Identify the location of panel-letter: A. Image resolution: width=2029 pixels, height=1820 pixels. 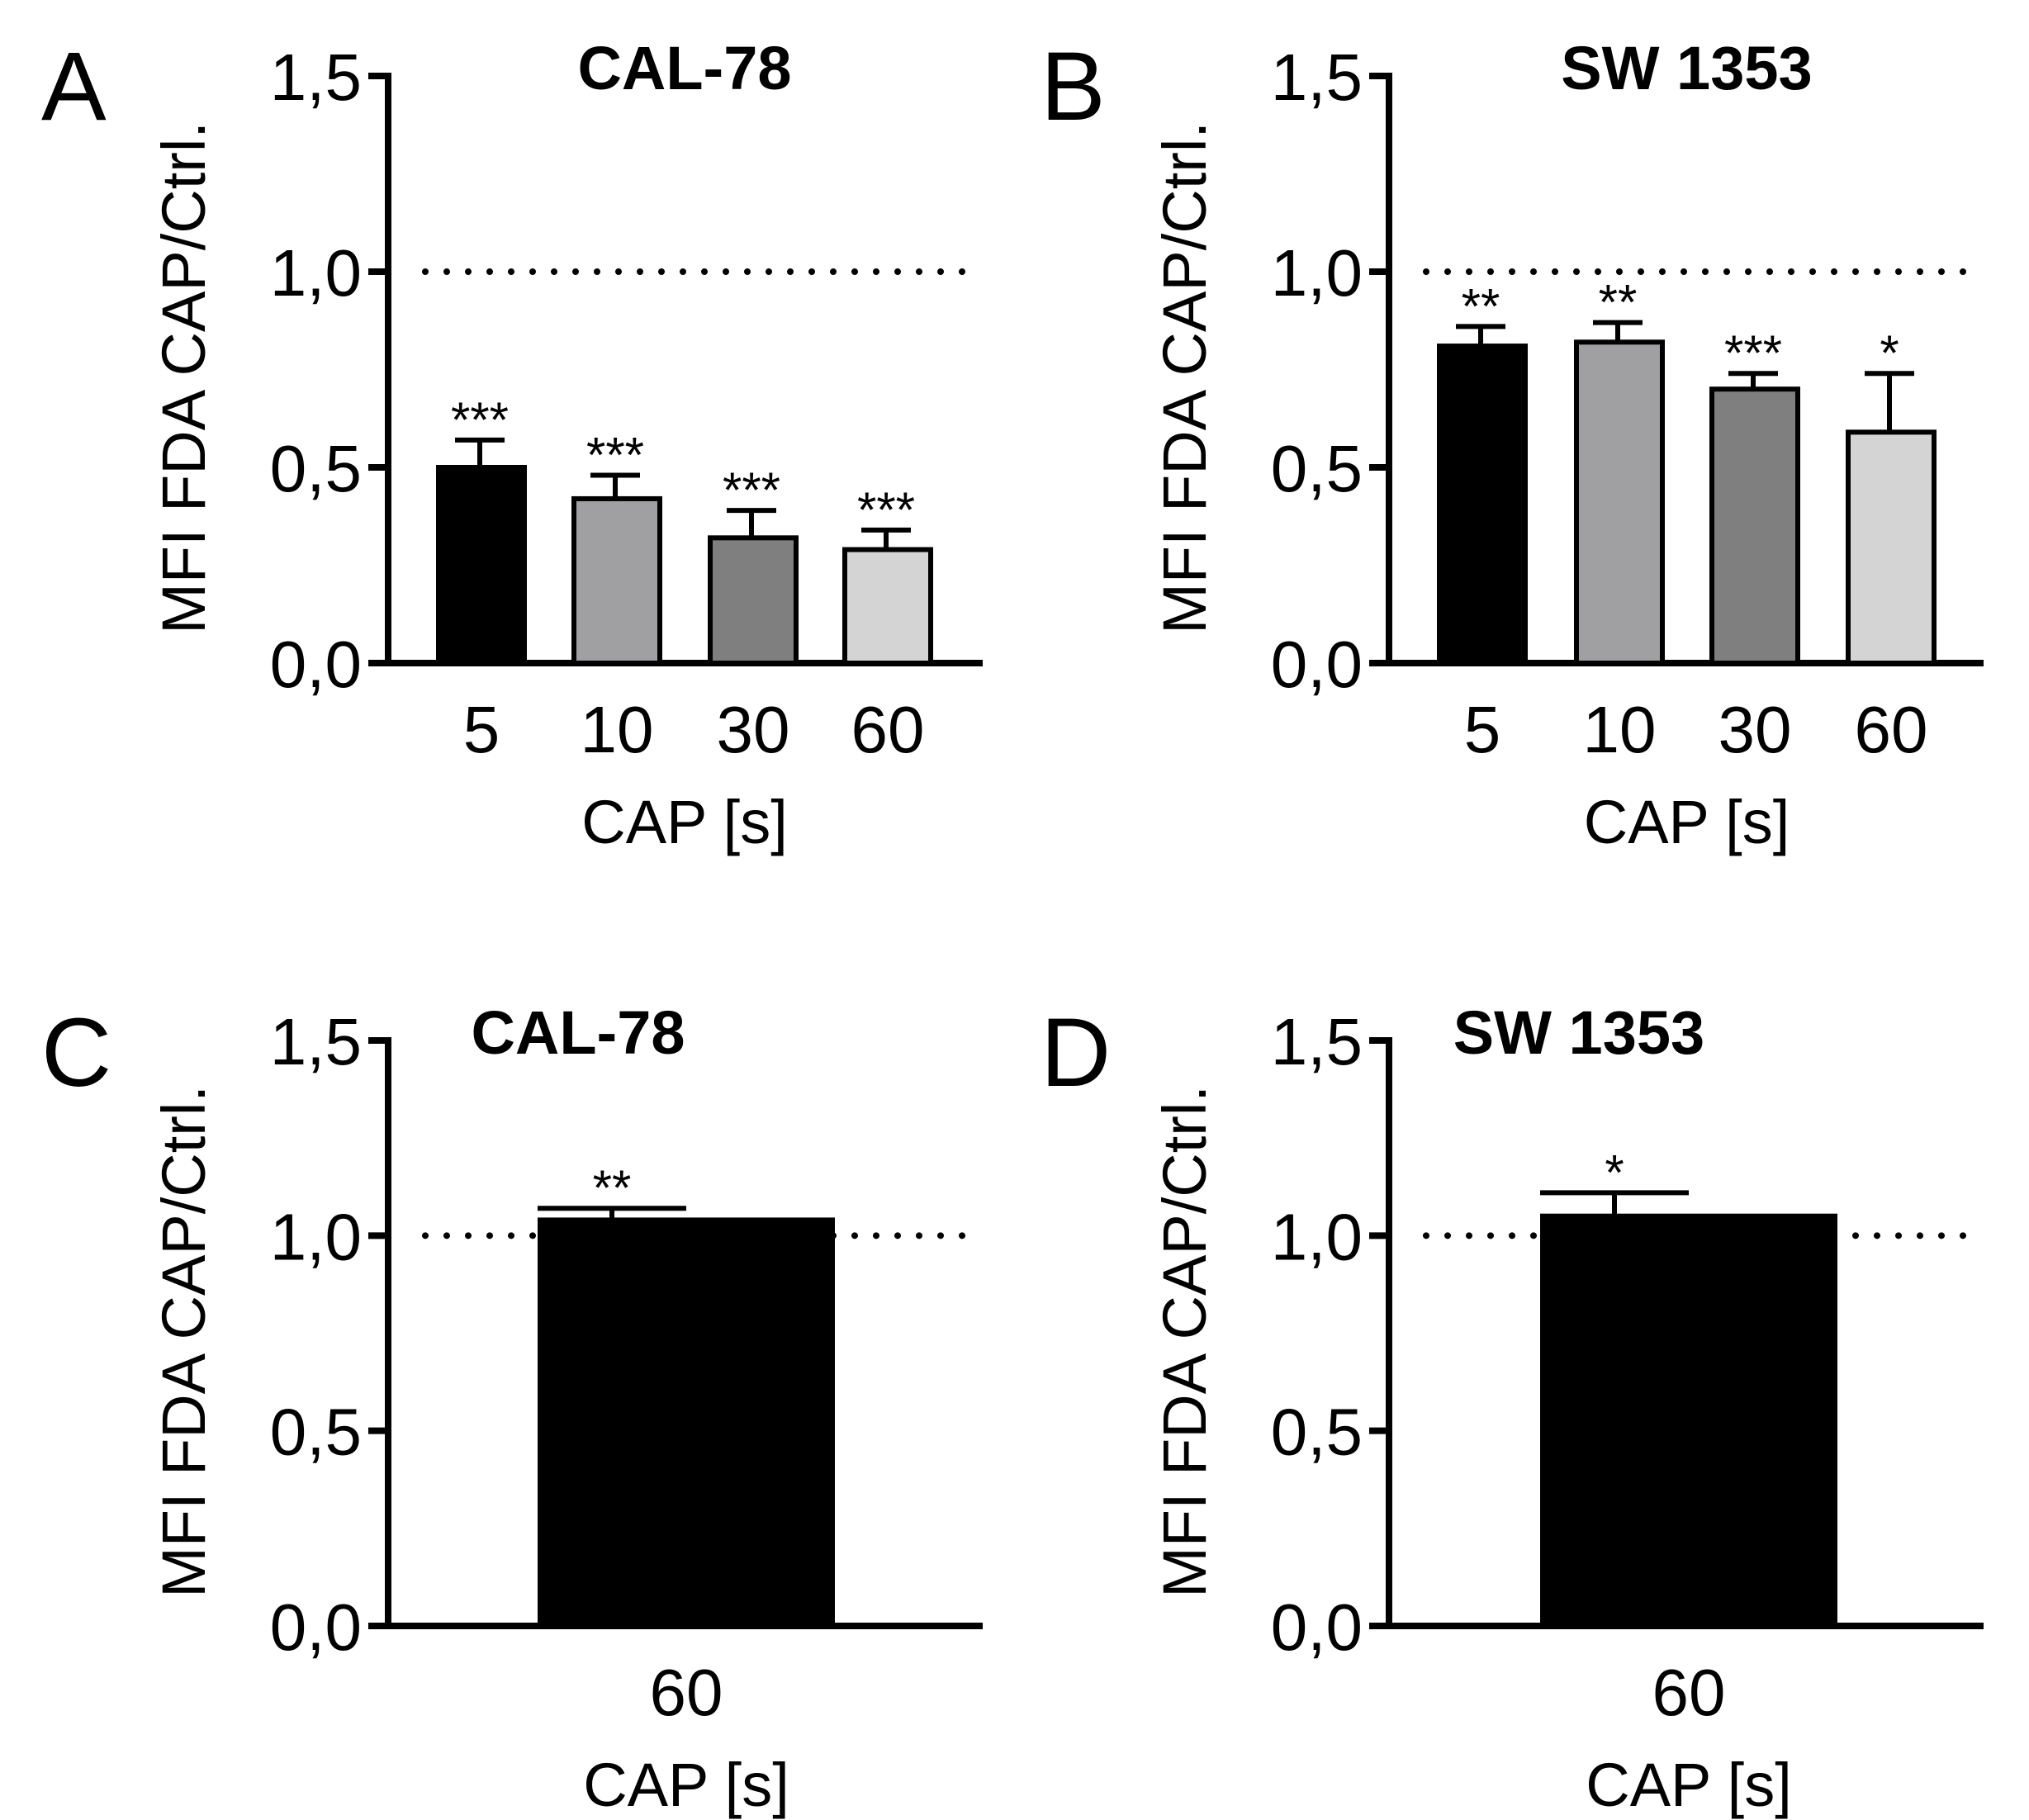
(74, 86).